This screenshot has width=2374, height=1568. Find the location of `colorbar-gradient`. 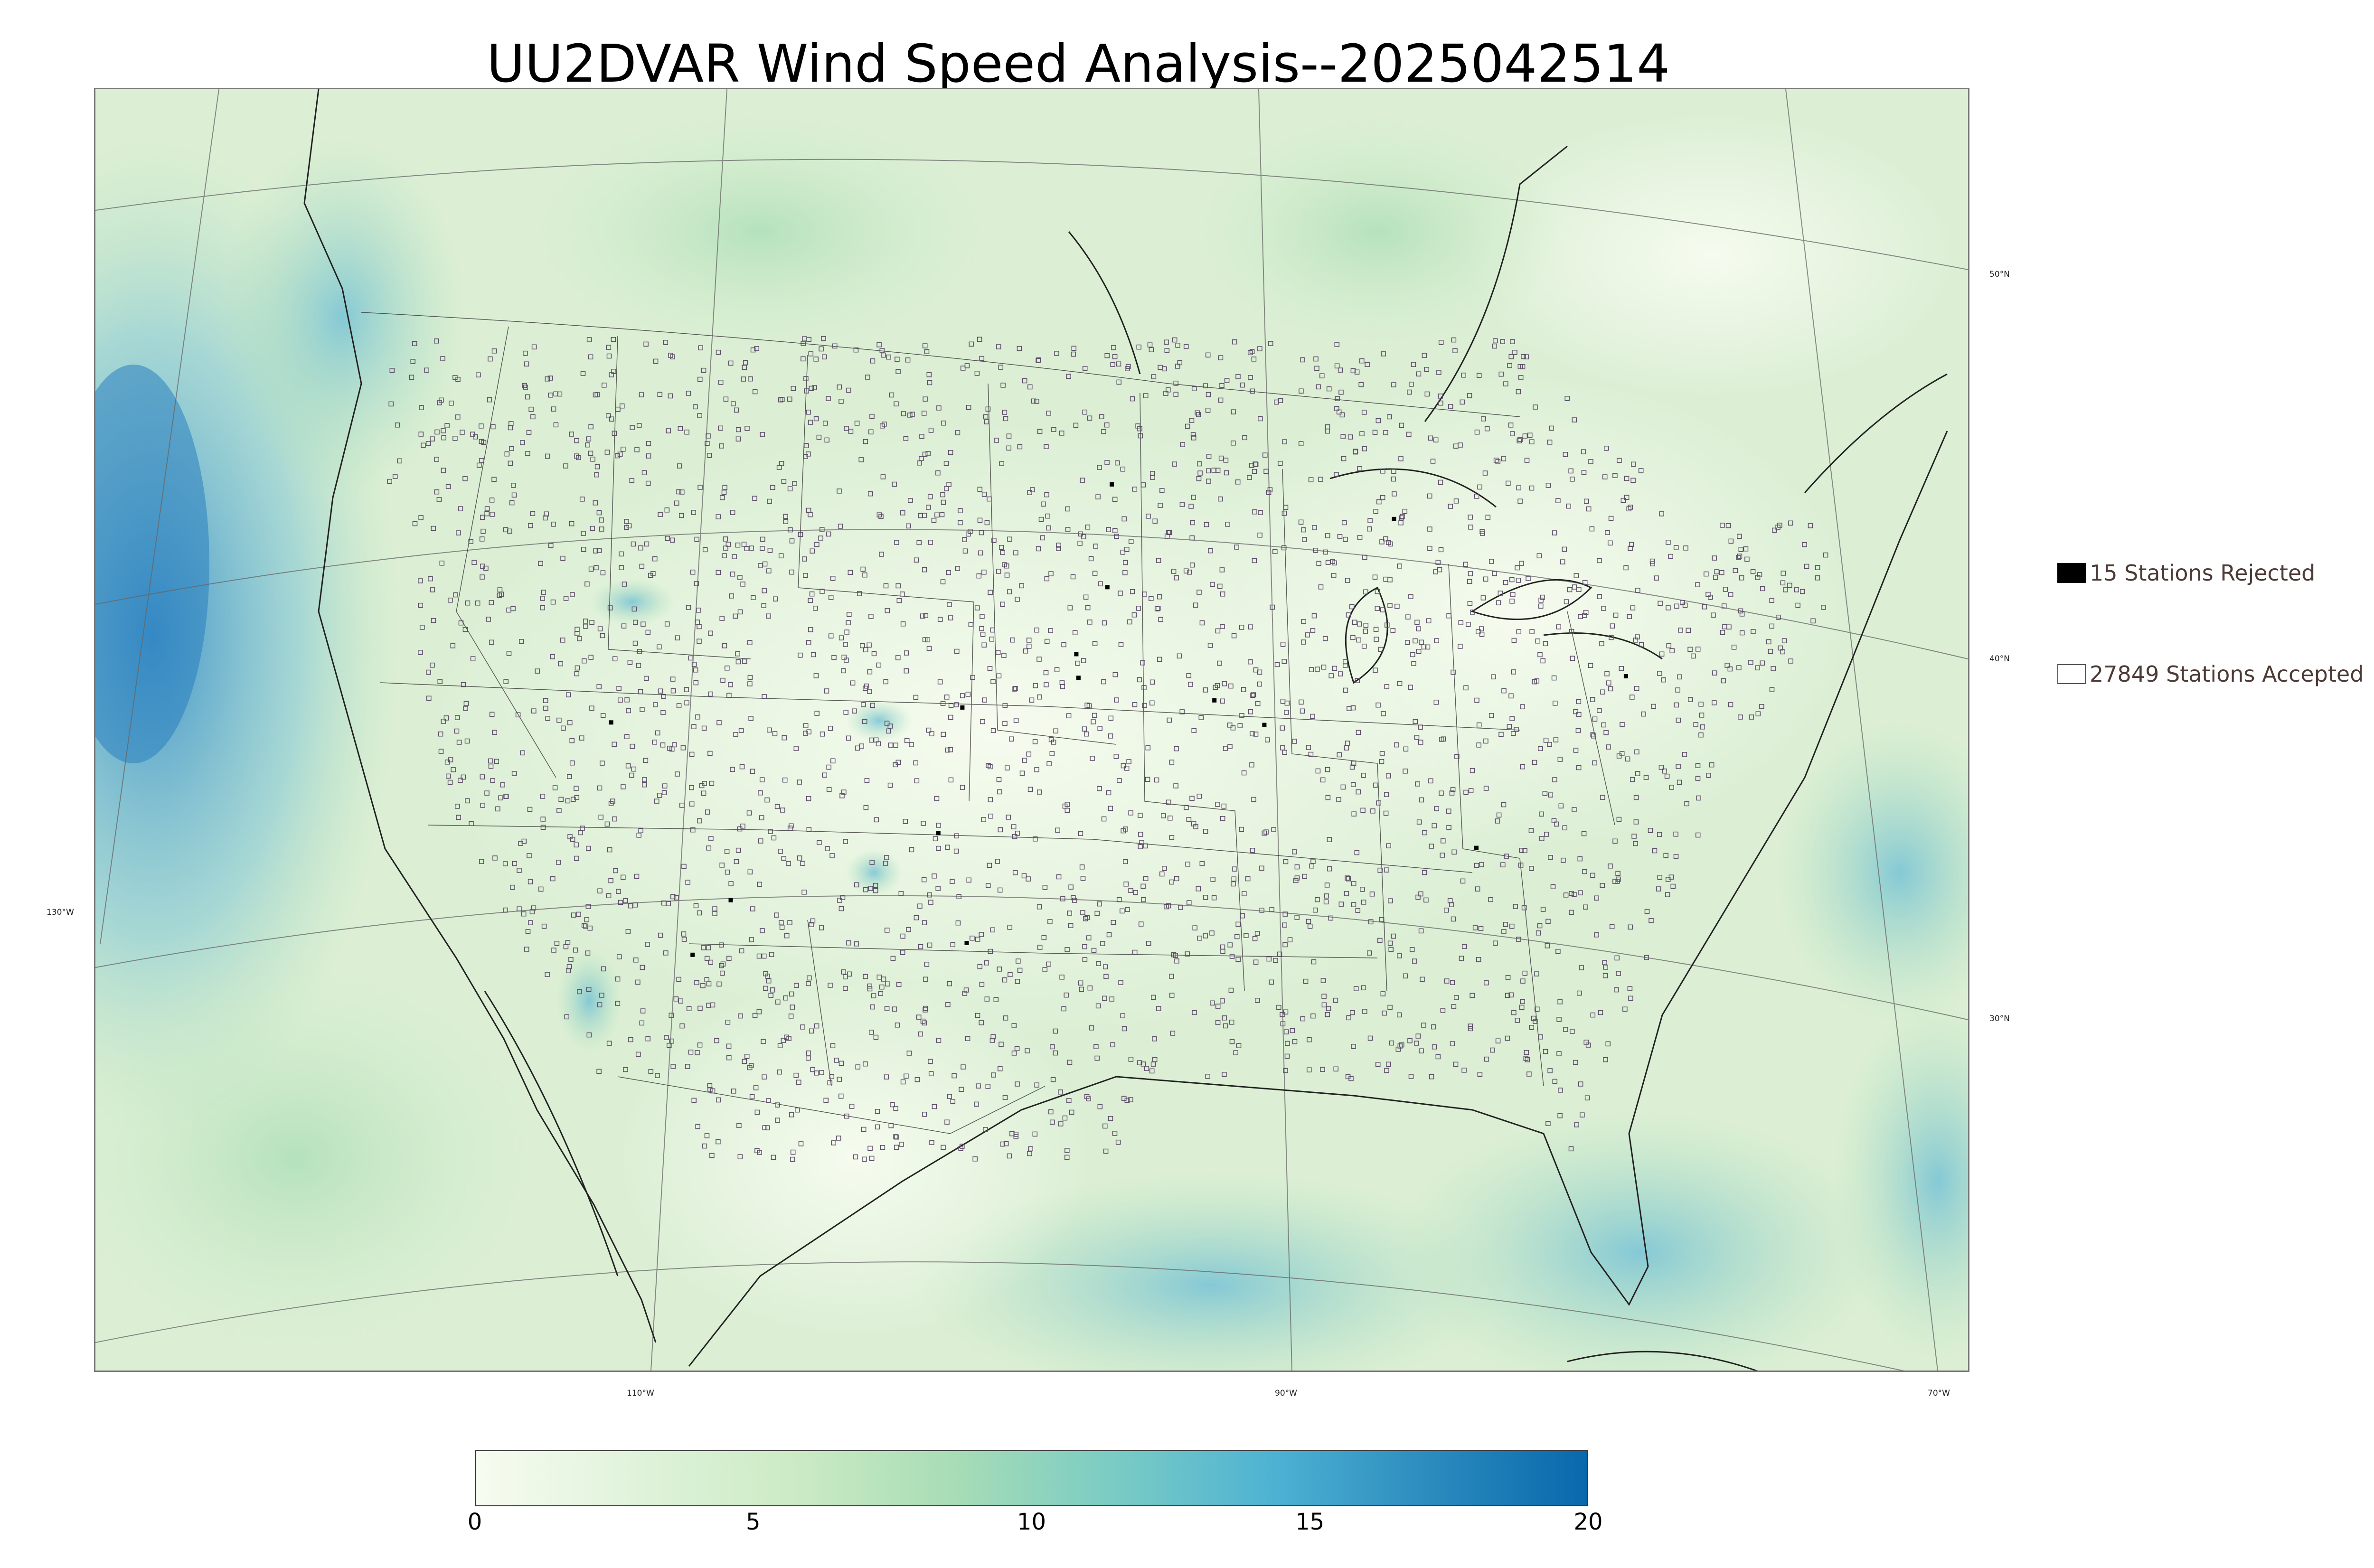

colorbar-gradient is located at coordinates (1031, 1478).